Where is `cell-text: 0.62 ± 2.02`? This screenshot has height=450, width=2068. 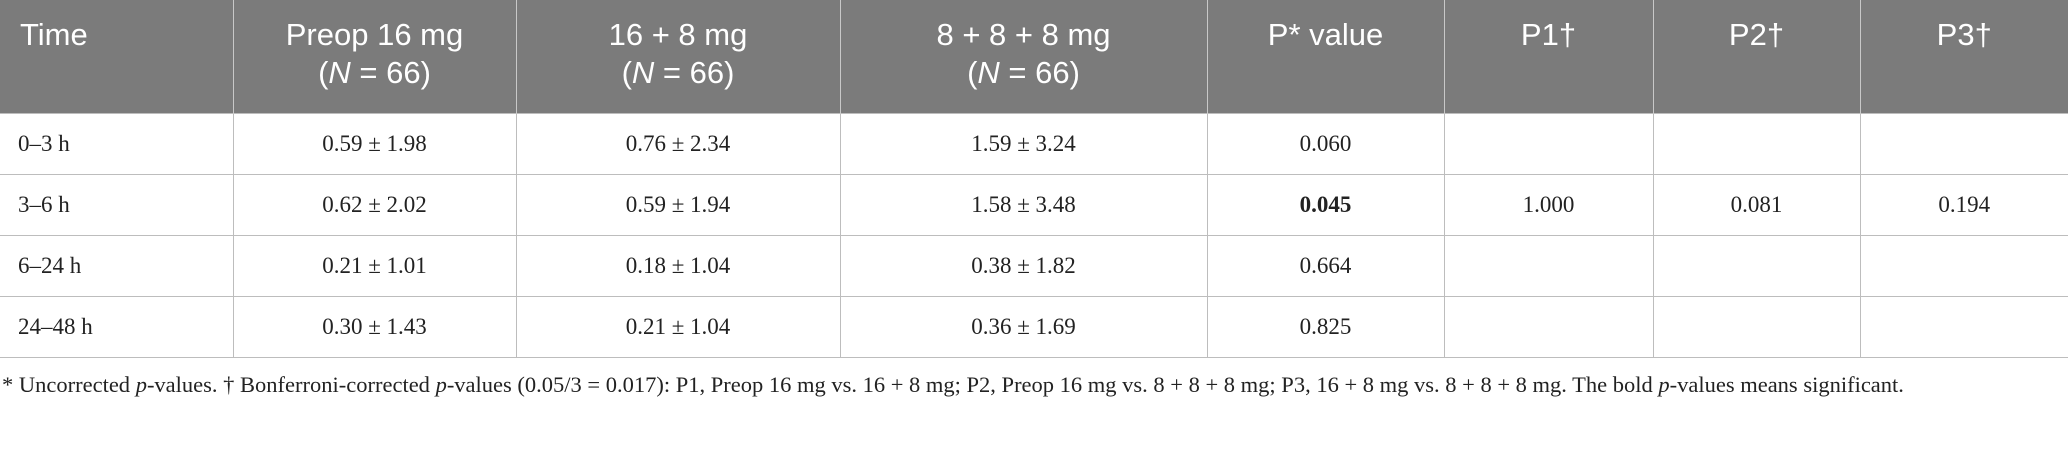 cell-text: 0.62 ± 2.02 is located at coordinates (374, 204).